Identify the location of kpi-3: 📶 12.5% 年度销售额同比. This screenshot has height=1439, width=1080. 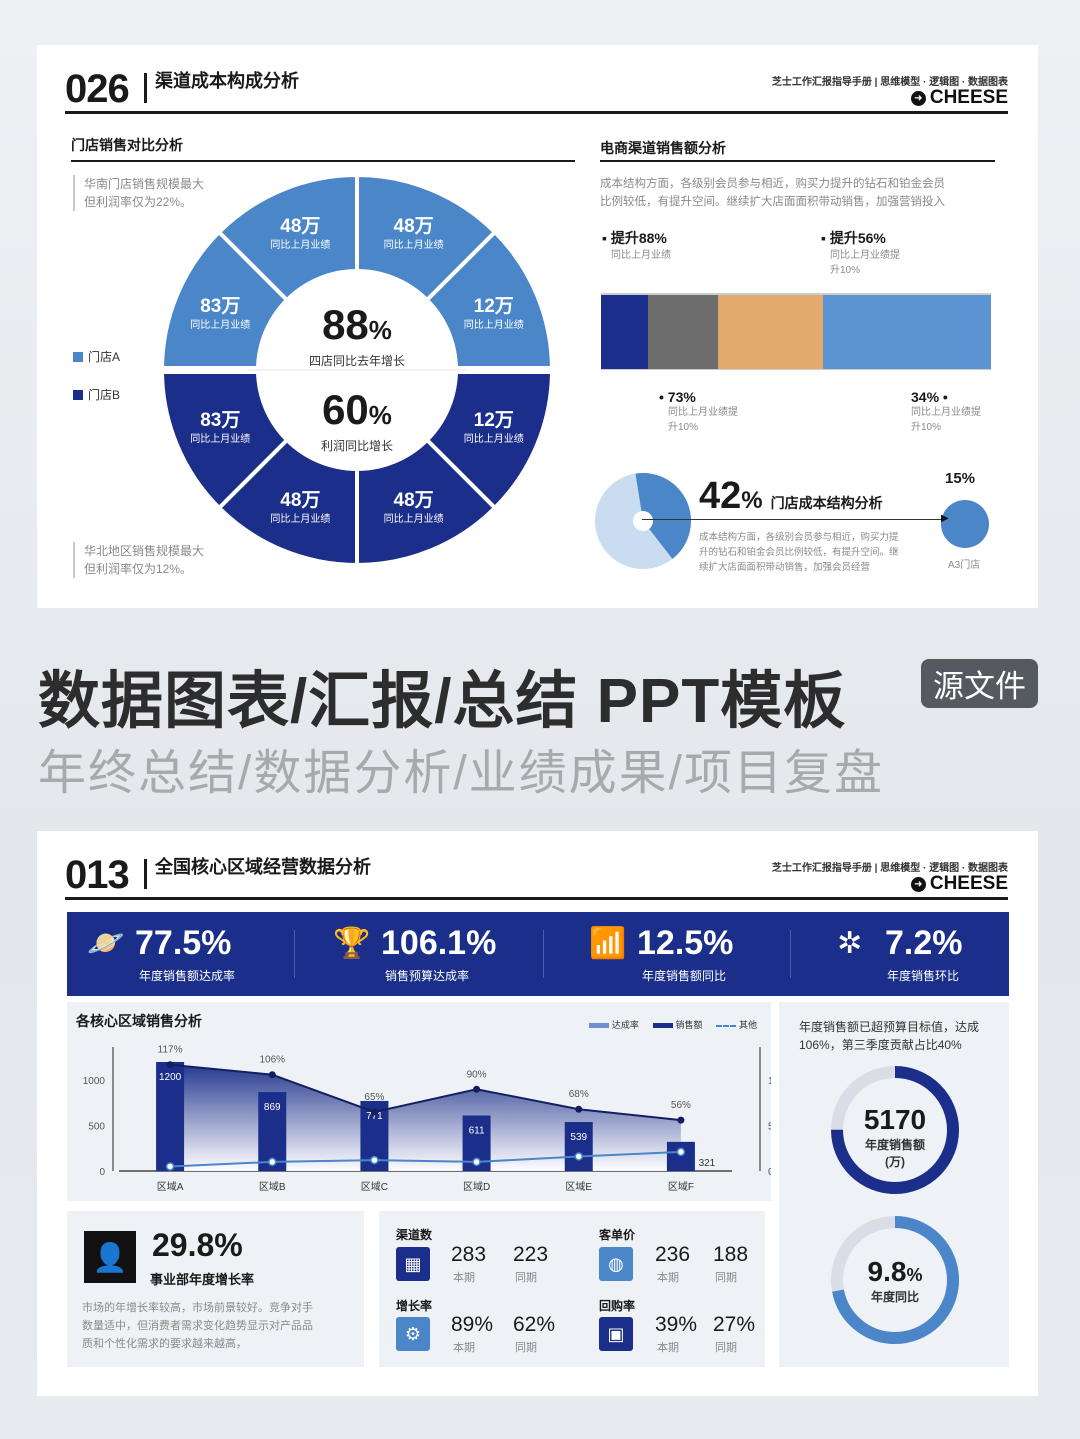
(661, 953).